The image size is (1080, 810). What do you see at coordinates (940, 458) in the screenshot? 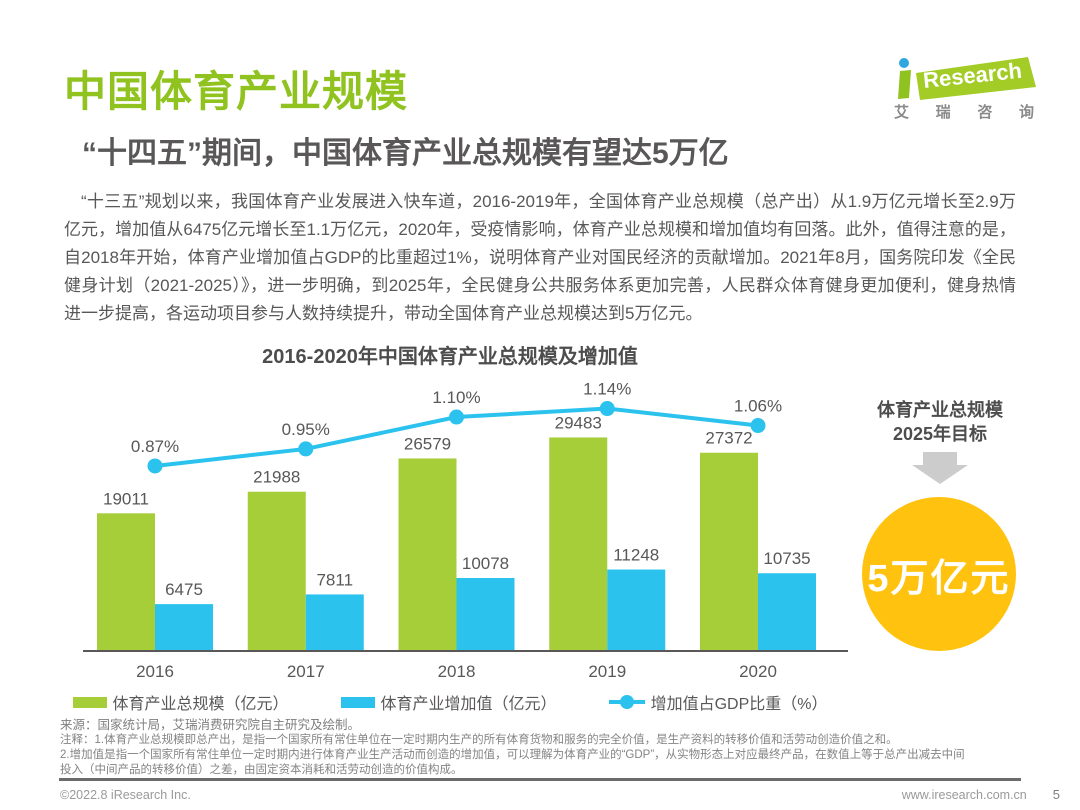
I see `down-arrow-icon` at bounding box center [940, 458].